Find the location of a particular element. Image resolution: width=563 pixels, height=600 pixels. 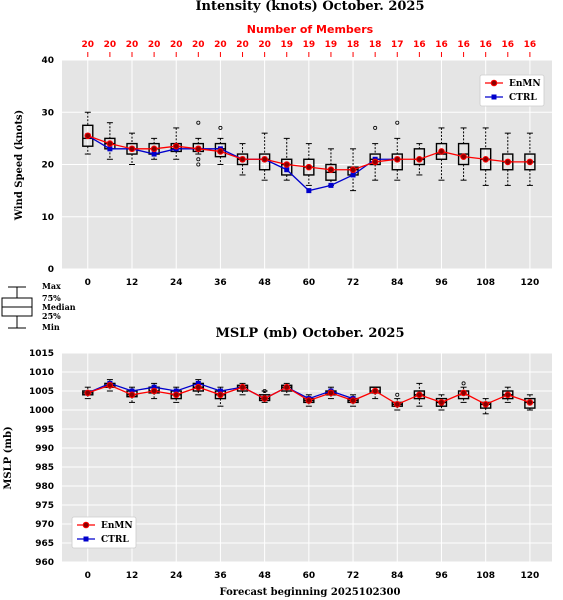

y-tick-label: 0 is located at coordinates (51, 270).